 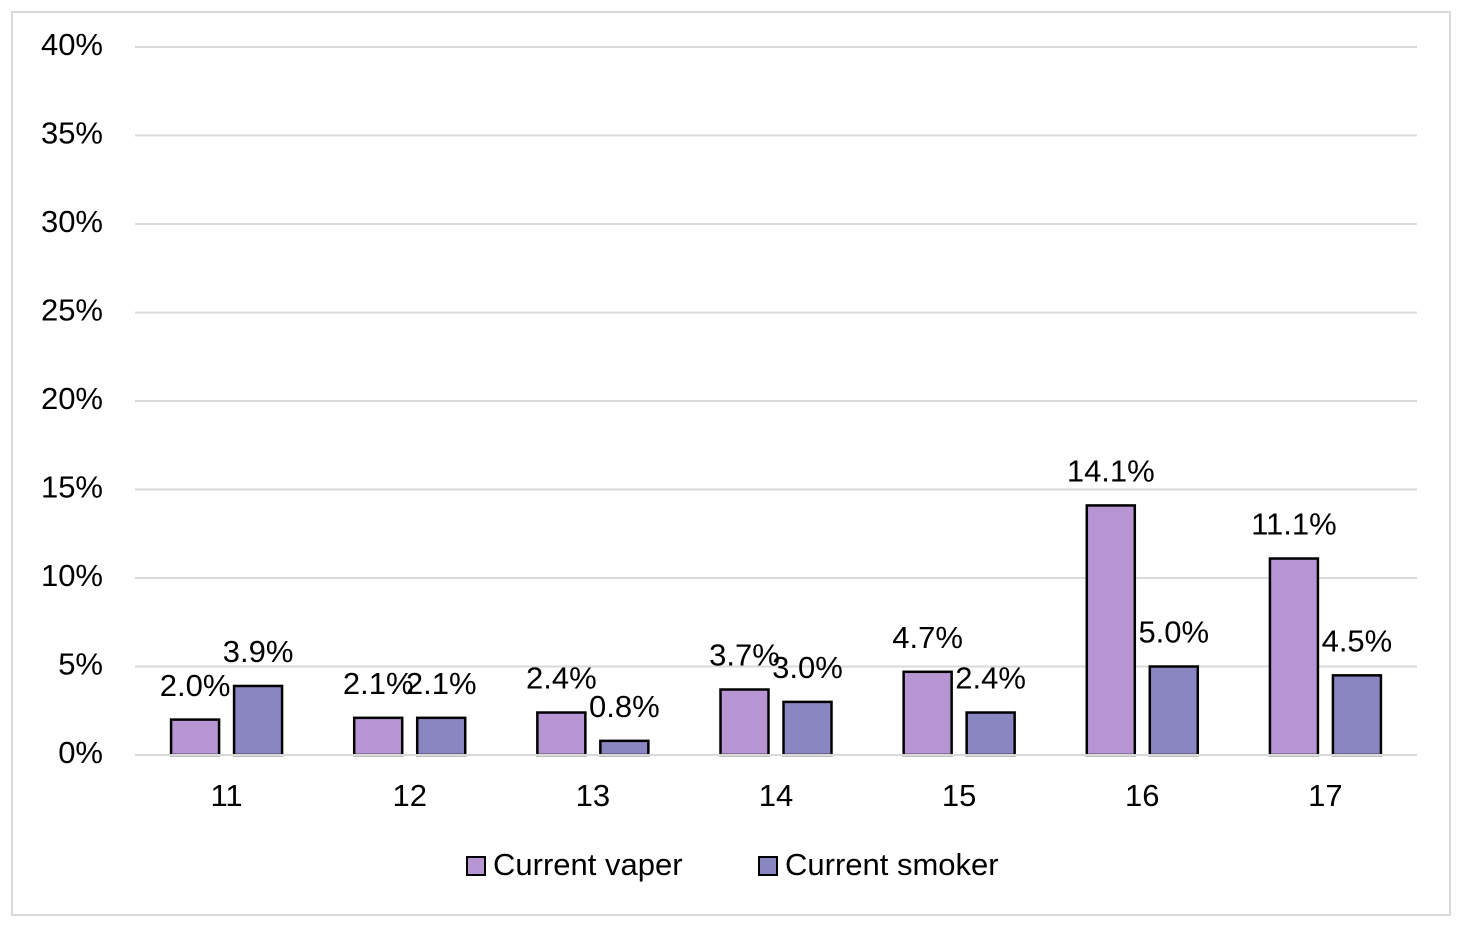 I want to click on y-tick-label: 5%, so click(x=80, y=664).